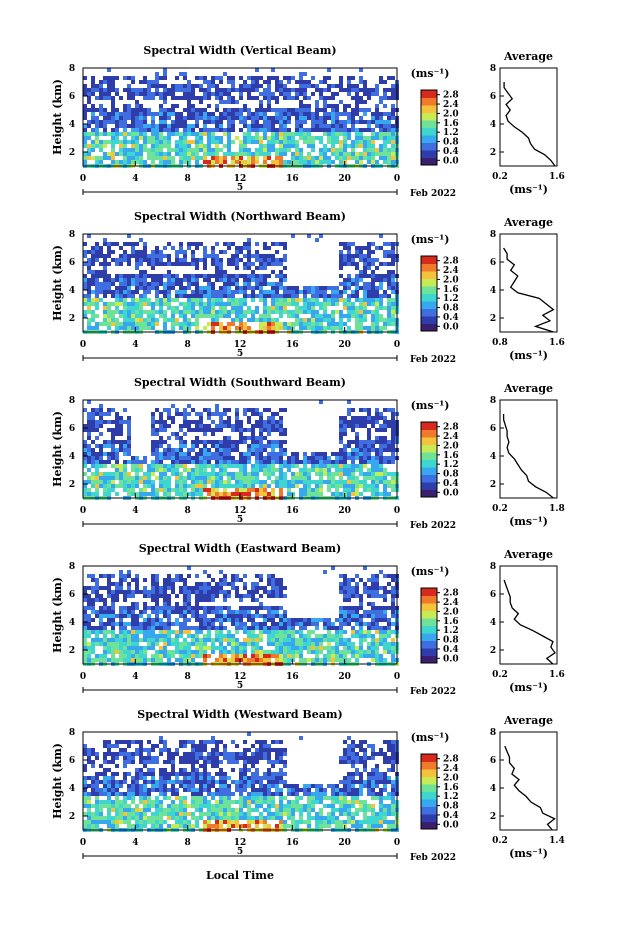  I want to click on avg-x-tick-label: 0.2, so click(500, 509).